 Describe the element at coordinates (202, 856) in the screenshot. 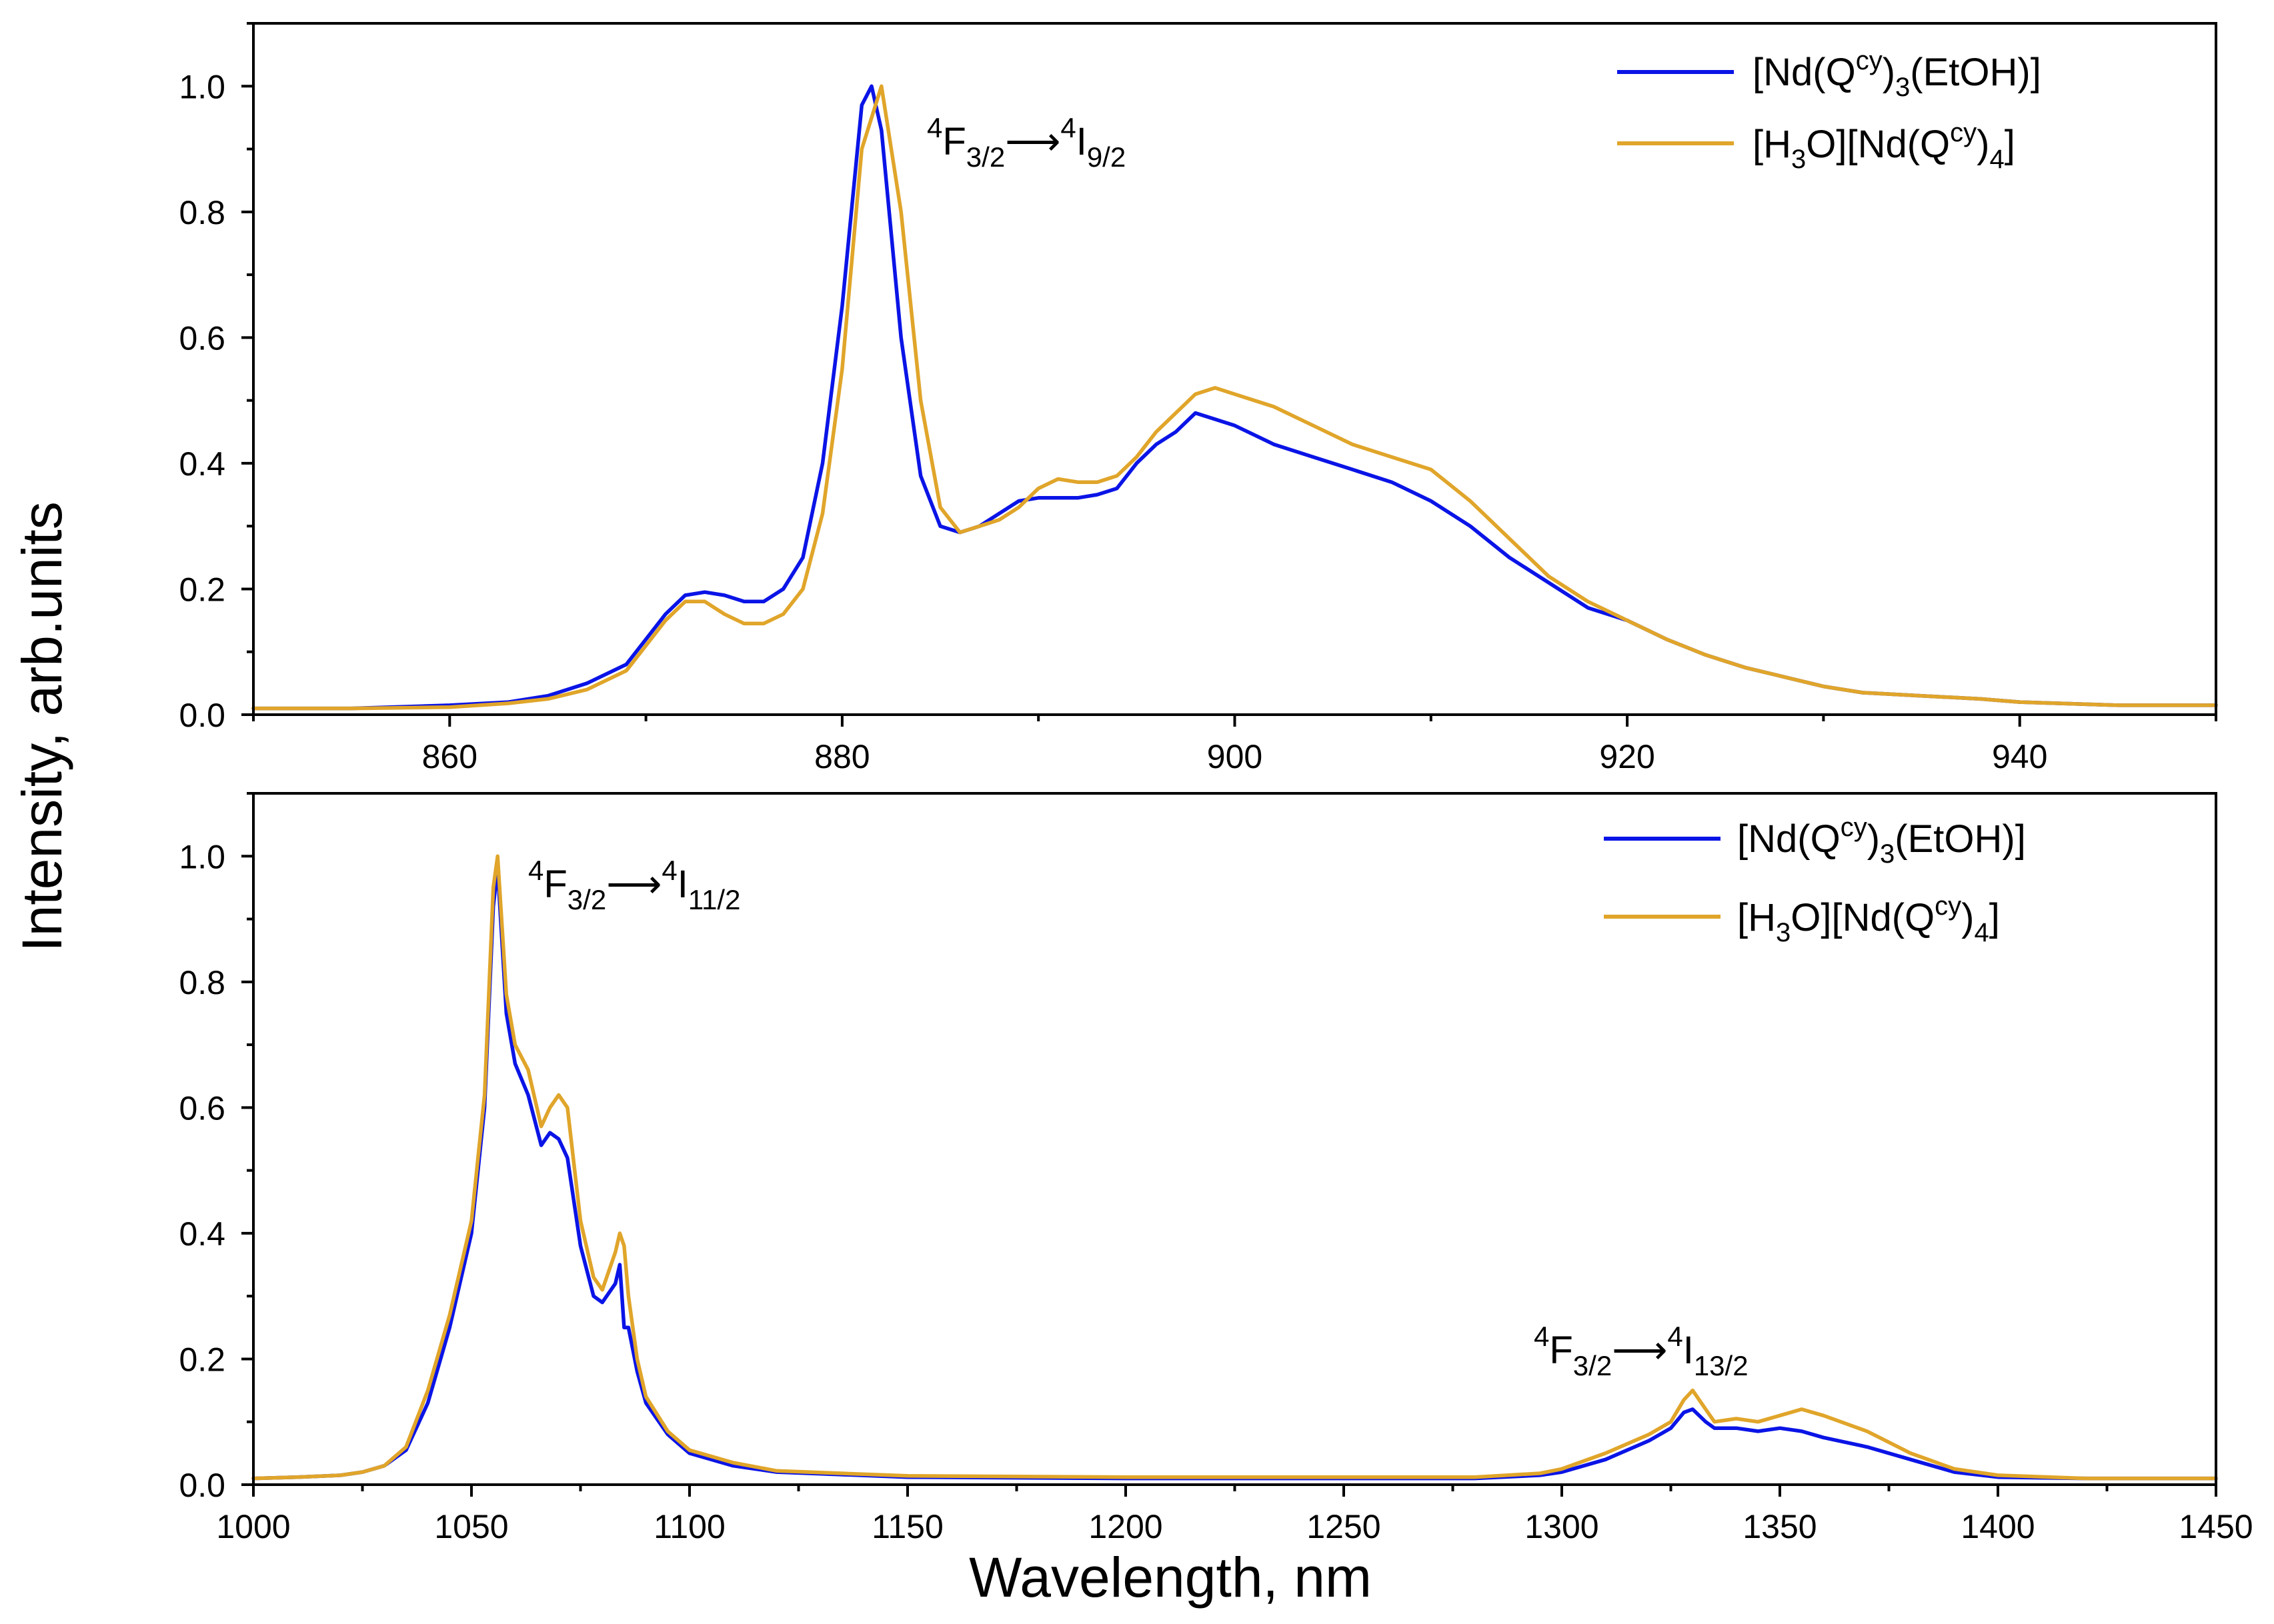

I see `bottom-y-tick-label: 1.0` at that location.